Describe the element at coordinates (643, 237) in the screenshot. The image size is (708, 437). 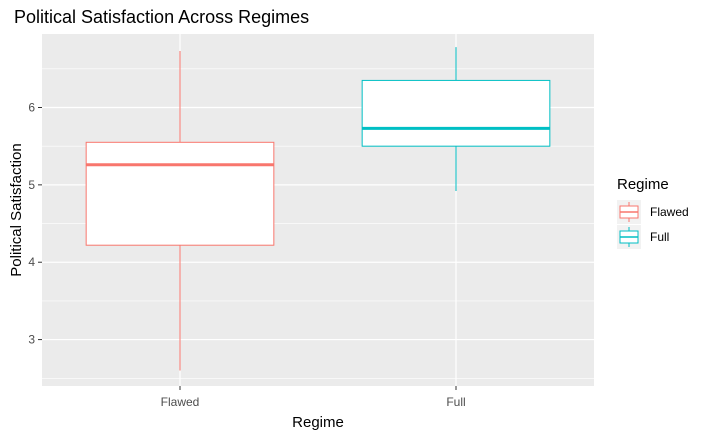
I see `legend-item-full: Full` at that location.